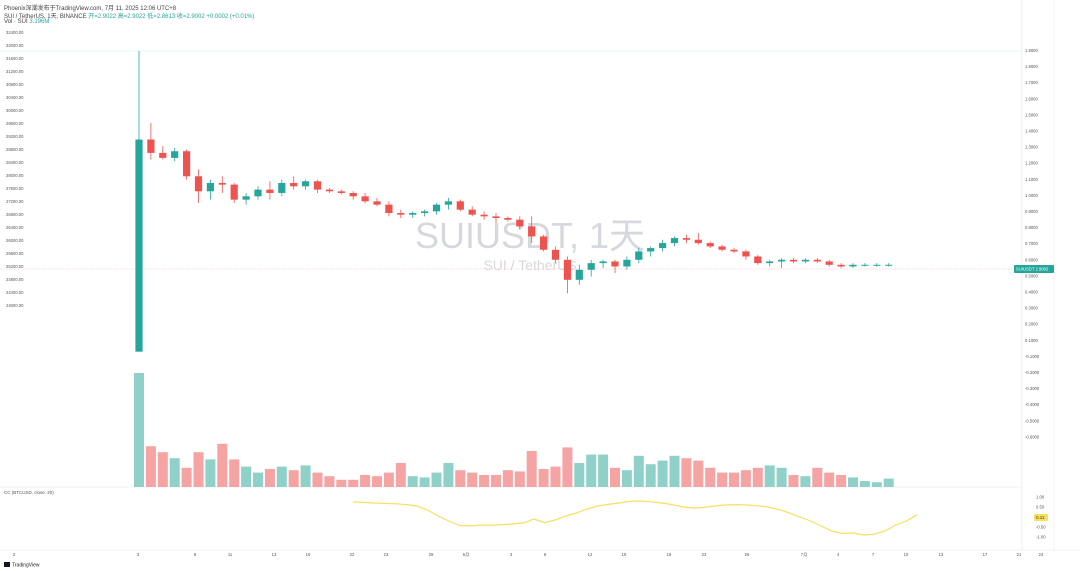 The height and width of the screenshot is (571, 1080). What do you see at coordinates (16, 22) in the screenshot?
I see `volume-name: Vol · SUI` at bounding box center [16, 22].